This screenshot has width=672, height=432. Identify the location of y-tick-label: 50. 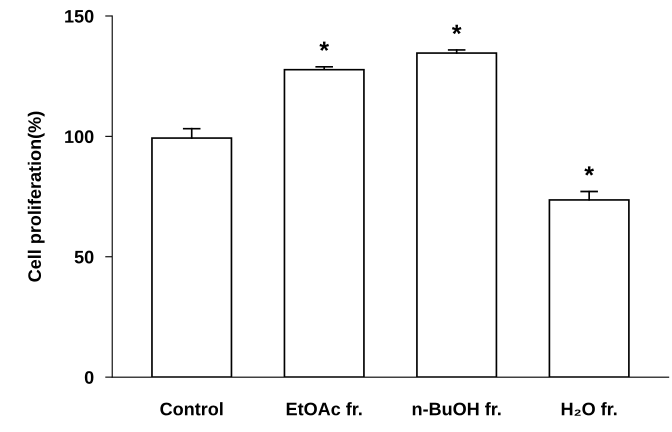
(84, 257).